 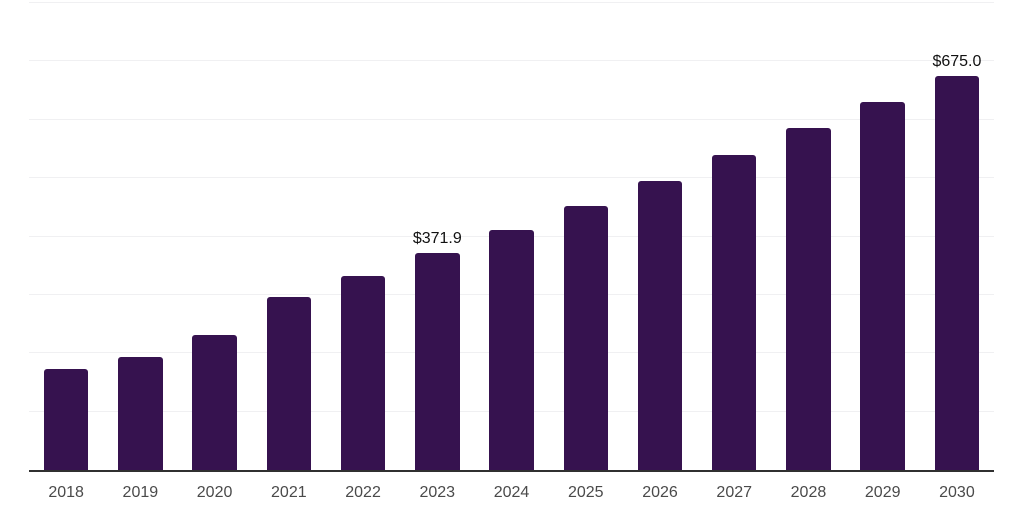 What do you see at coordinates (957, 492) in the screenshot?
I see `x-axis-label-2030: 2030` at bounding box center [957, 492].